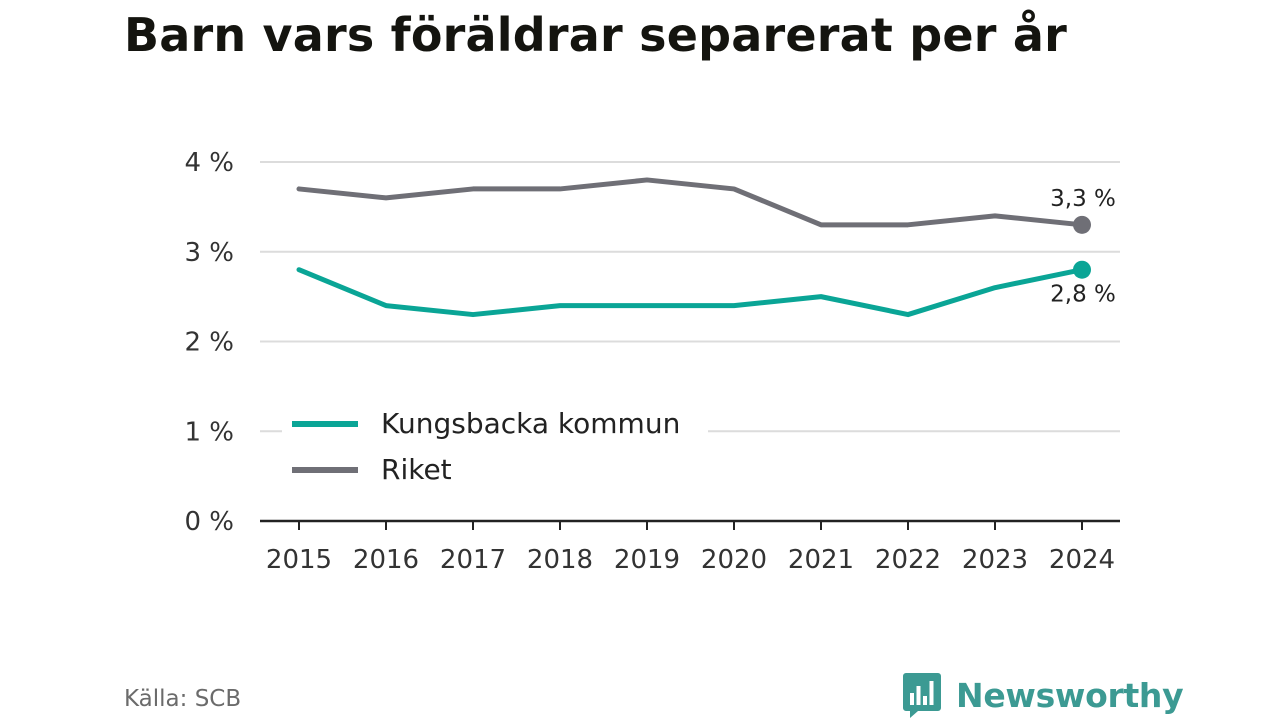  What do you see at coordinates (473, 560) in the screenshot?
I see `x-tick-label: 2017` at bounding box center [473, 560].